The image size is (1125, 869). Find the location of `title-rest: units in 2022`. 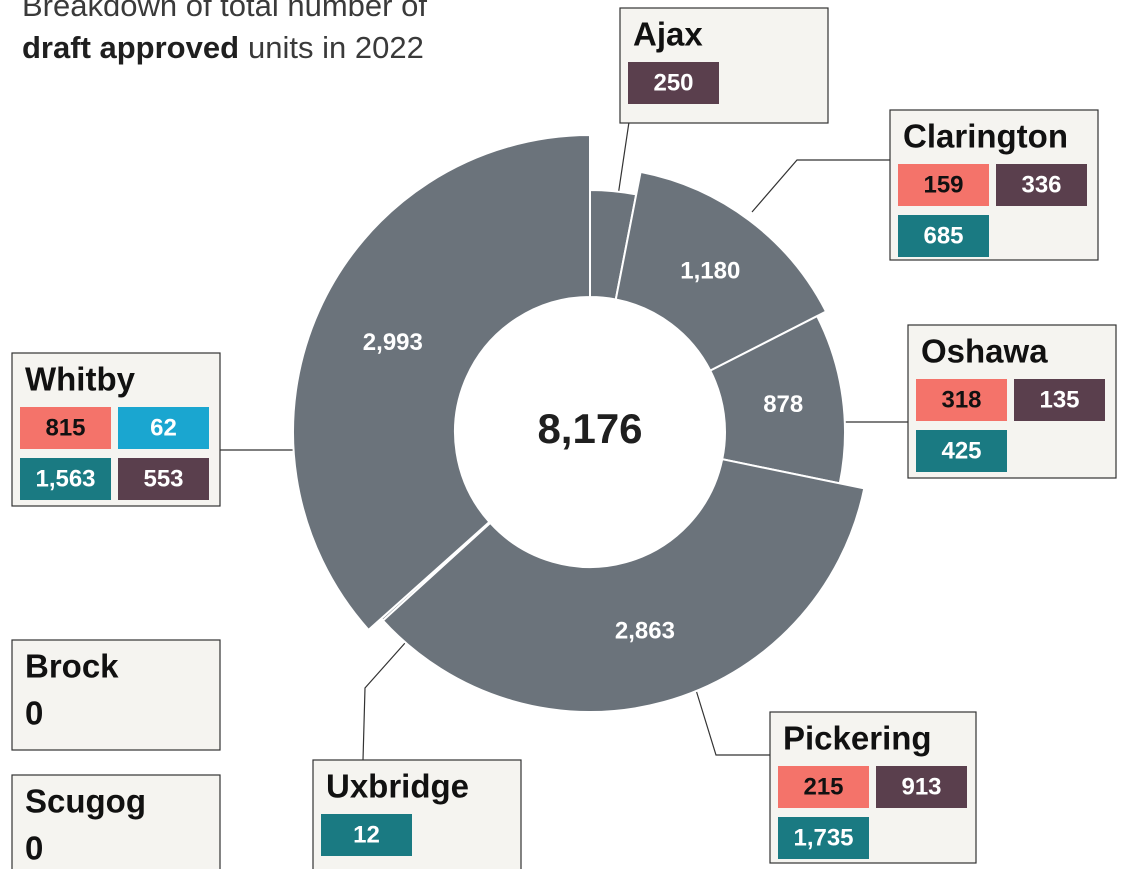

title-rest: units in 2022 is located at coordinates (336, 47).